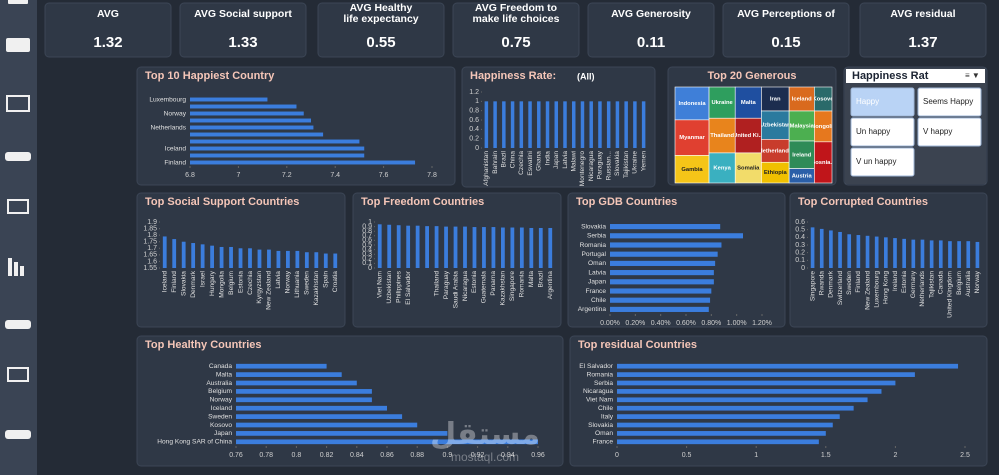  Describe the element at coordinates (692, 138) in the screenshot. I see `cell-label: Myanmar` at that location.